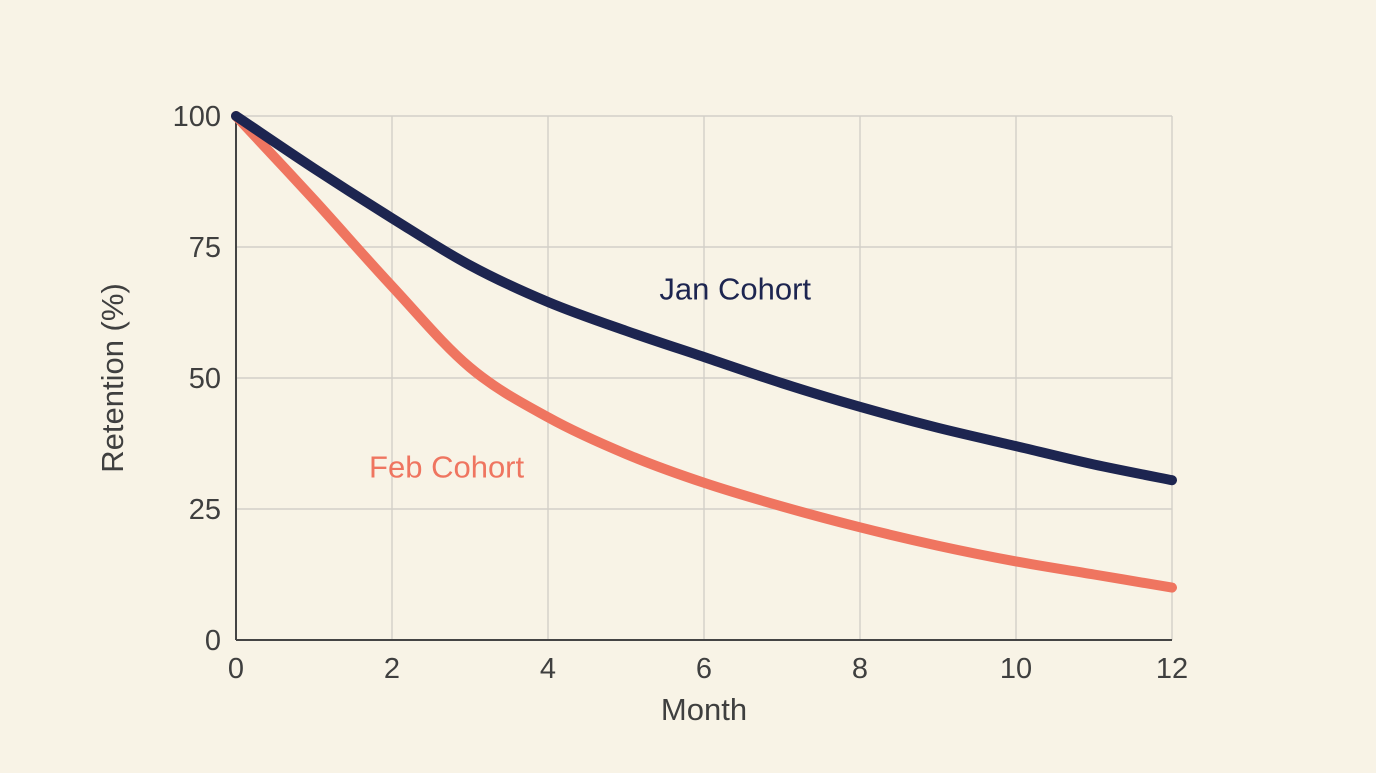 The height and width of the screenshot is (773, 1376). What do you see at coordinates (197, 117) in the screenshot?
I see `y-tick-label: 100` at bounding box center [197, 117].